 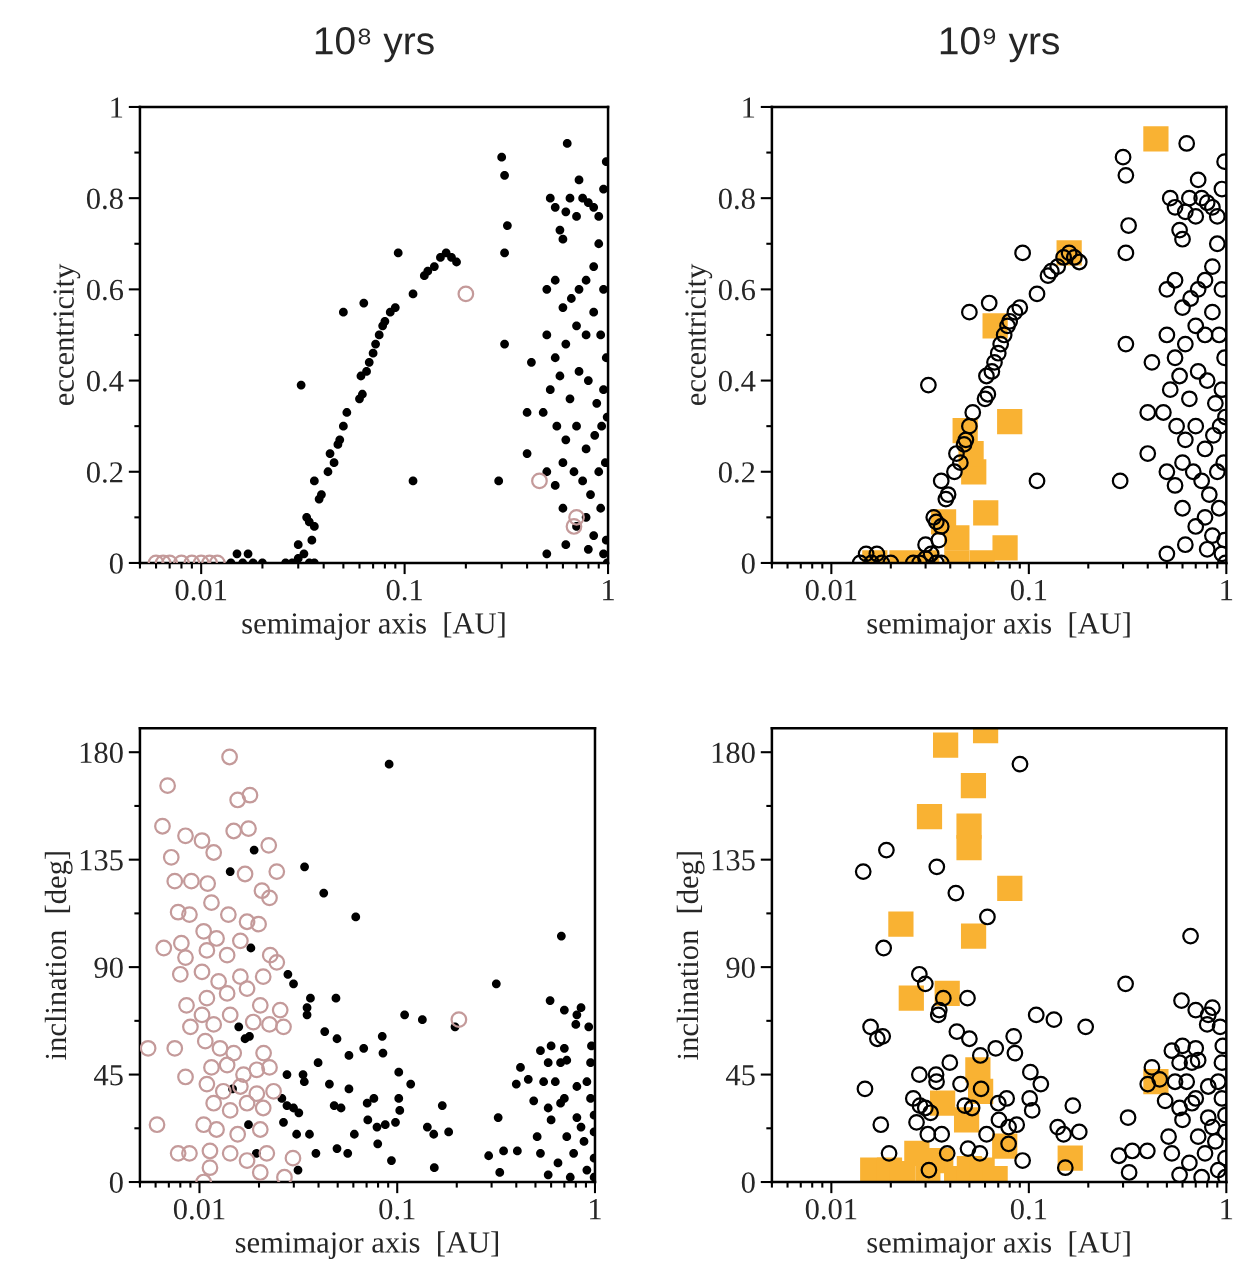 I want to click on chart-title: 10⁹ yrs, so click(x=999, y=45).